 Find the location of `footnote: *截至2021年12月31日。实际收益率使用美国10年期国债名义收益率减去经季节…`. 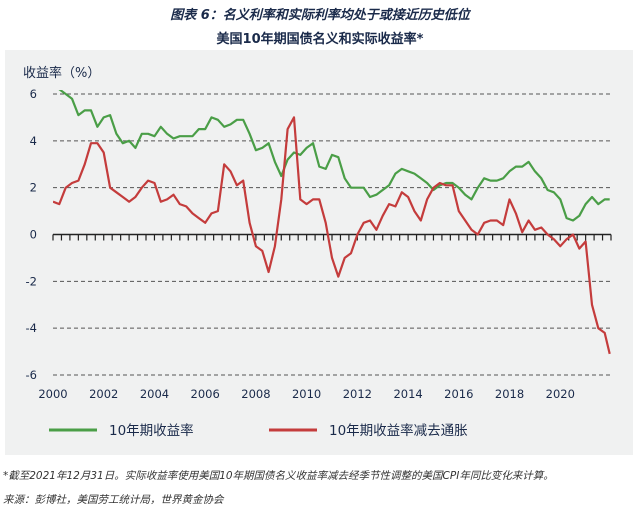

footnote: *截至2021年12月31日。实际收益率使用美国10年期国债名义收益率减去经季节… is located at coordinates (278, 476).